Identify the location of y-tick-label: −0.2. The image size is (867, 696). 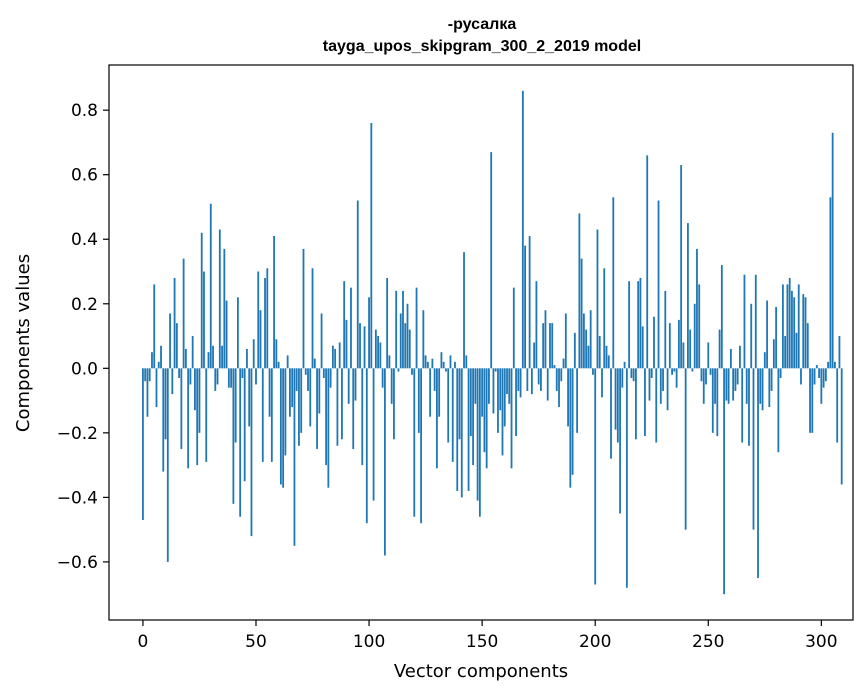
(77, 434).